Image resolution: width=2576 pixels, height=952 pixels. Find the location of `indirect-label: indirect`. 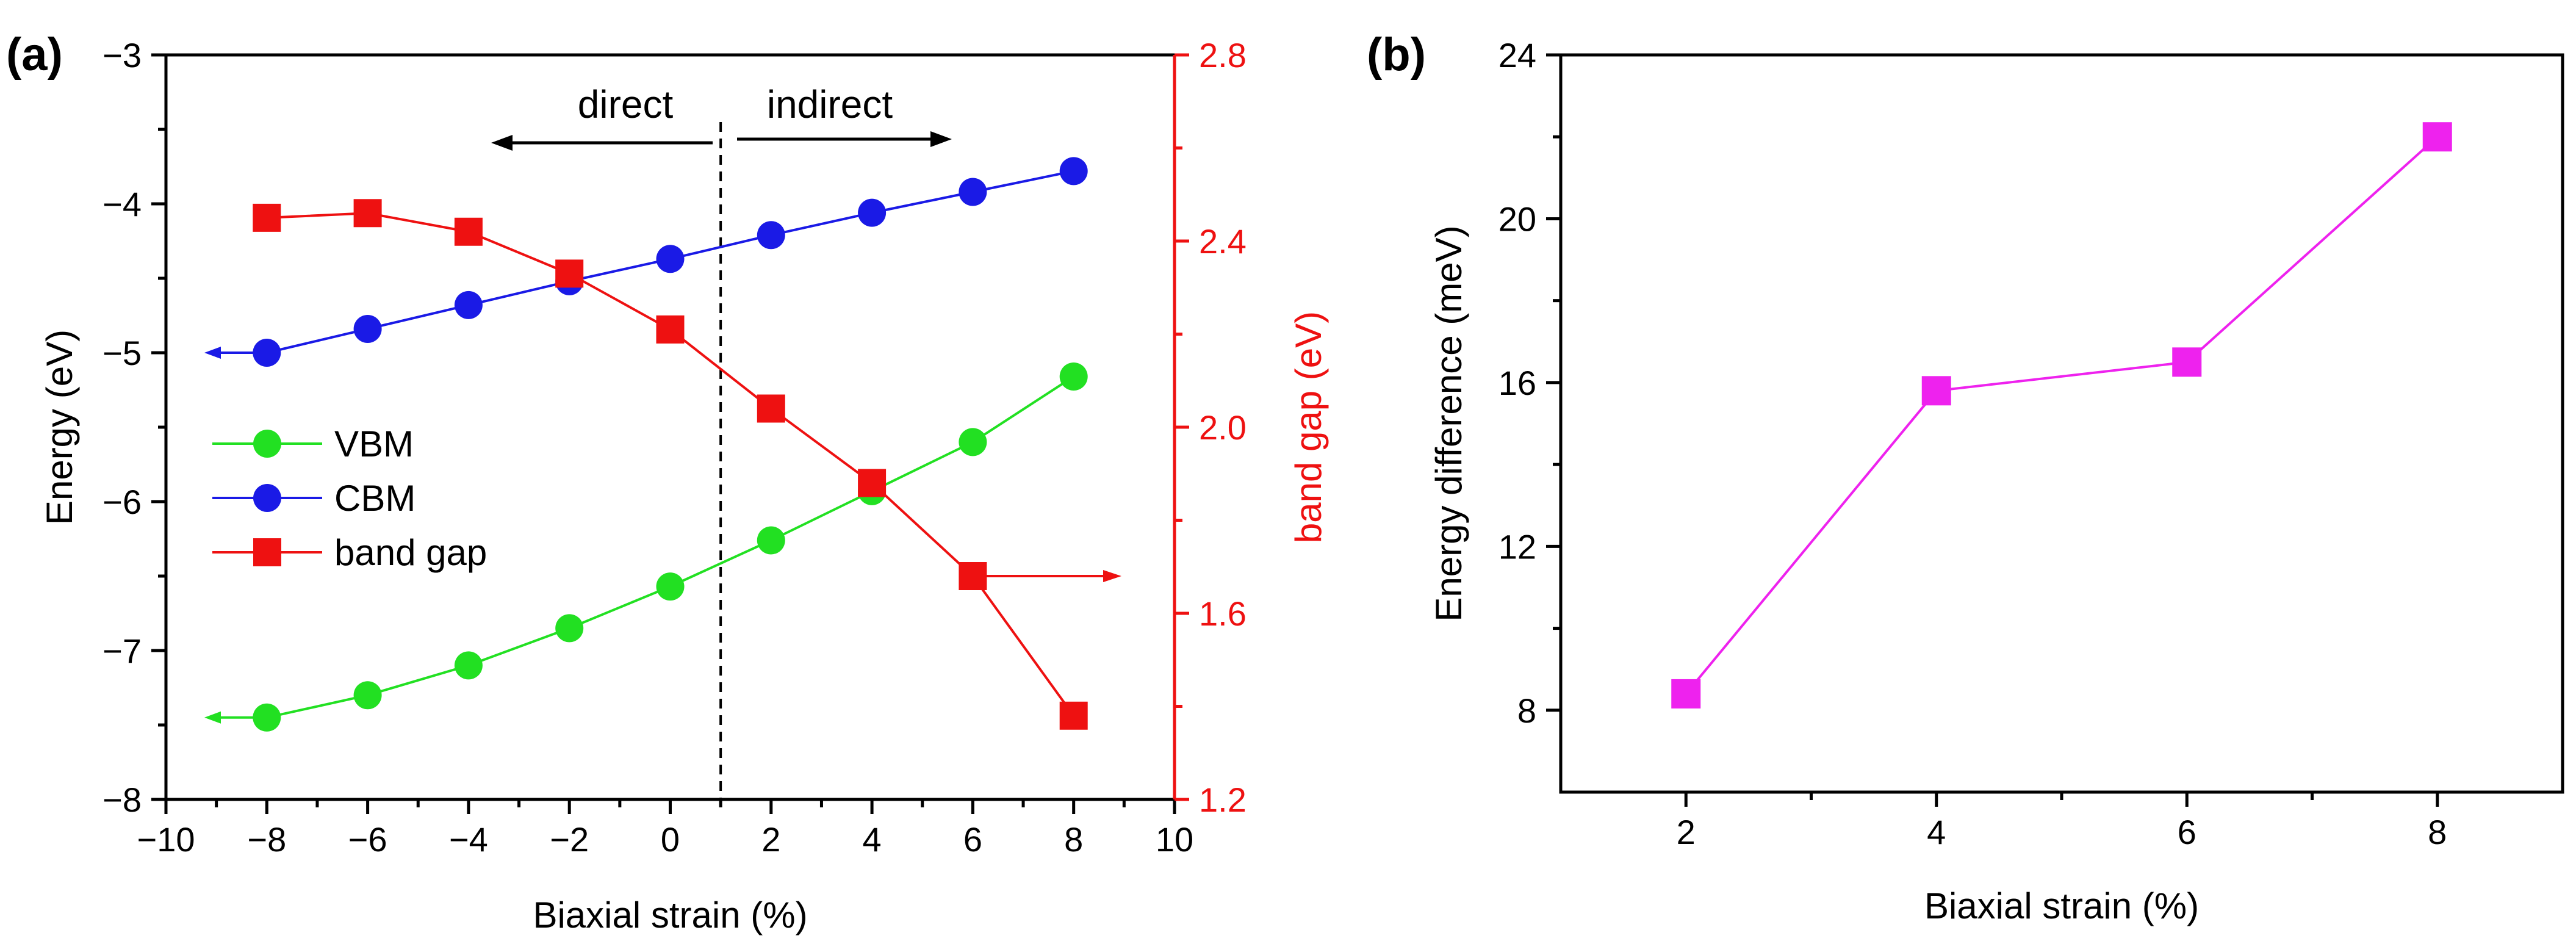

indirect-label: indirect is located at coordinates (830, 104).